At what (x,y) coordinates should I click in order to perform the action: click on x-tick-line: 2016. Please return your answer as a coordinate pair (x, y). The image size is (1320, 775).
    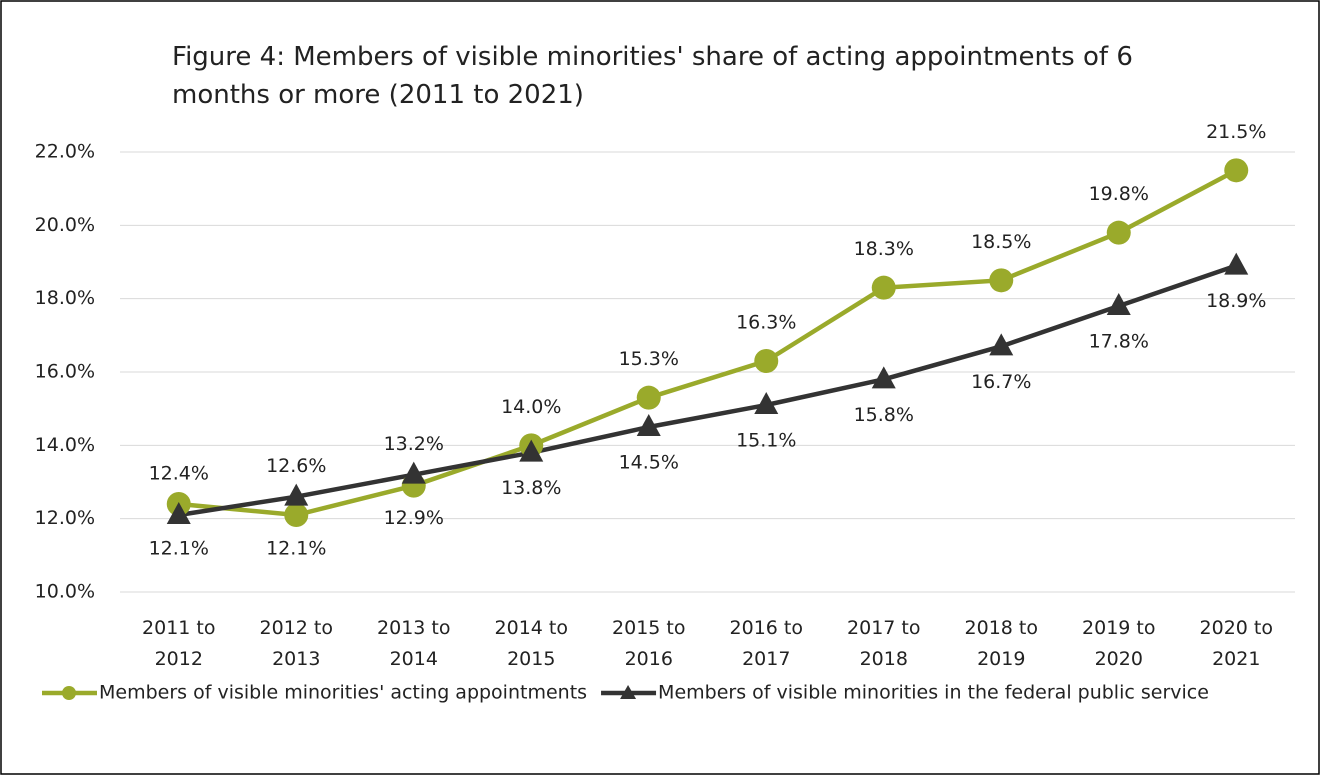
    Looking at the image, I should click on (649, 659).